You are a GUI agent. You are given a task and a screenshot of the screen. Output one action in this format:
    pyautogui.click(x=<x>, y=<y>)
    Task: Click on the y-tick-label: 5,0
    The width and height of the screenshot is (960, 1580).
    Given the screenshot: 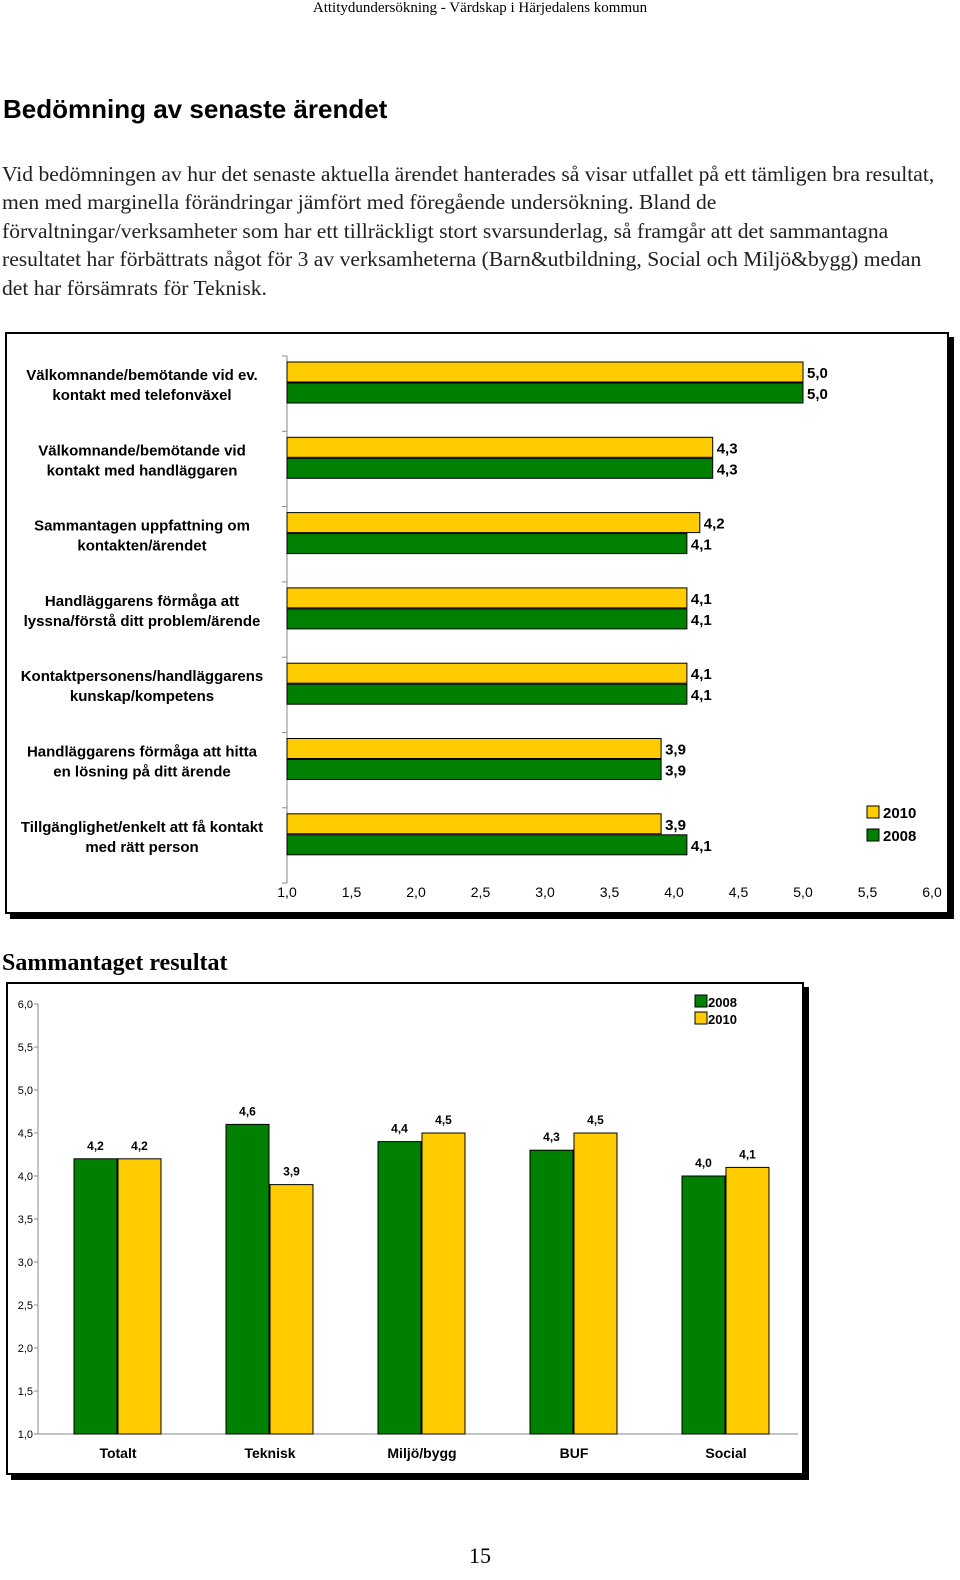 What is the action you would take?
    pyautogui.click(x=25, y=1091)
    